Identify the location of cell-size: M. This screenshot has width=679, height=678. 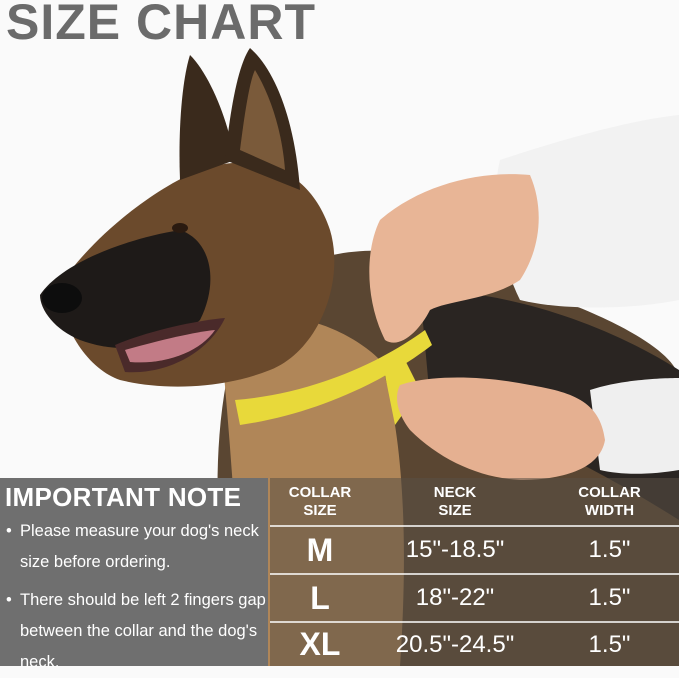
(320, 550).